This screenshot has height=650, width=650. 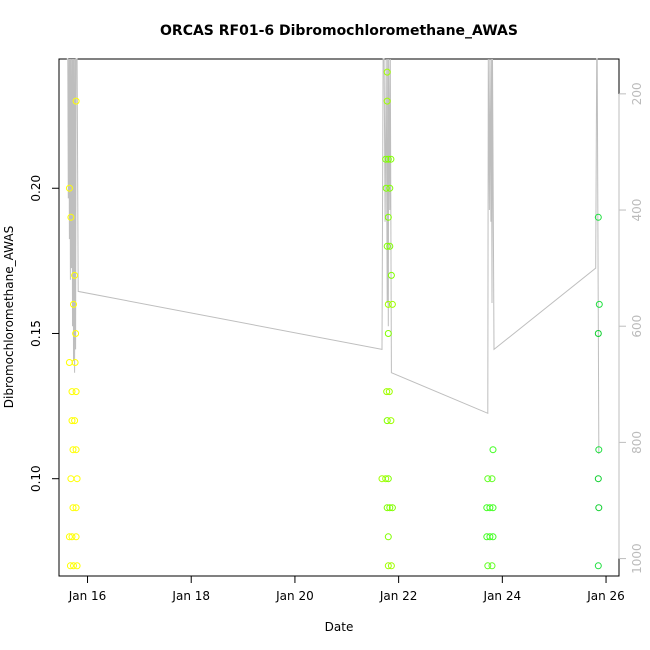 I want to click on x-tick-label: Jan 22, so click(x=398, y=596).